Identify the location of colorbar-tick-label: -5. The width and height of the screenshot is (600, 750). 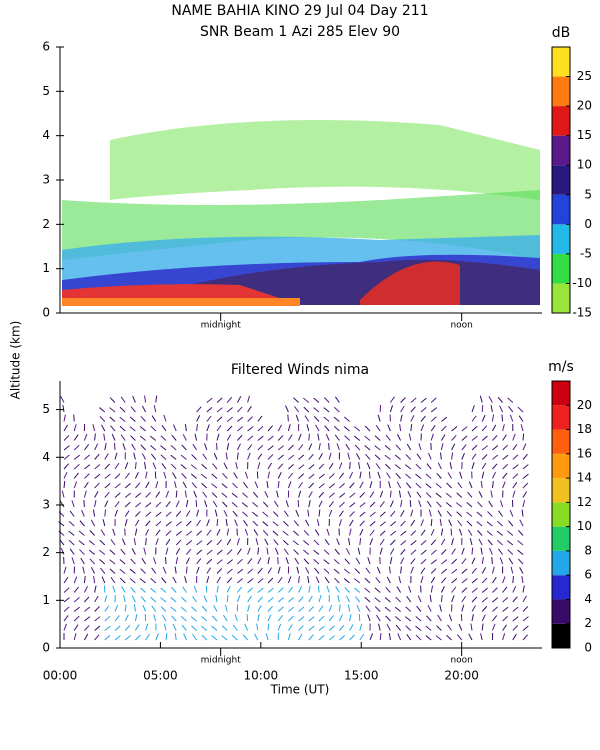
(586, 253).